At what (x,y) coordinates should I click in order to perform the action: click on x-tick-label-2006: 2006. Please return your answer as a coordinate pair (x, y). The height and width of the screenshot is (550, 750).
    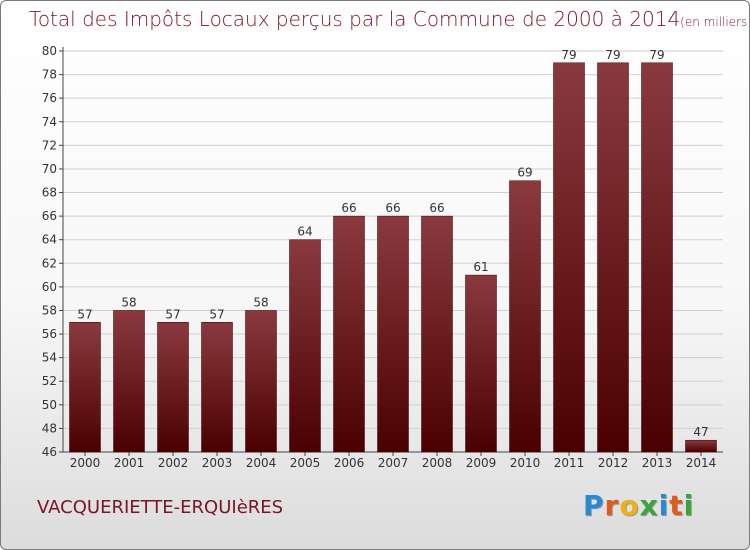
    Looking at the image, I should click on (349, 463).